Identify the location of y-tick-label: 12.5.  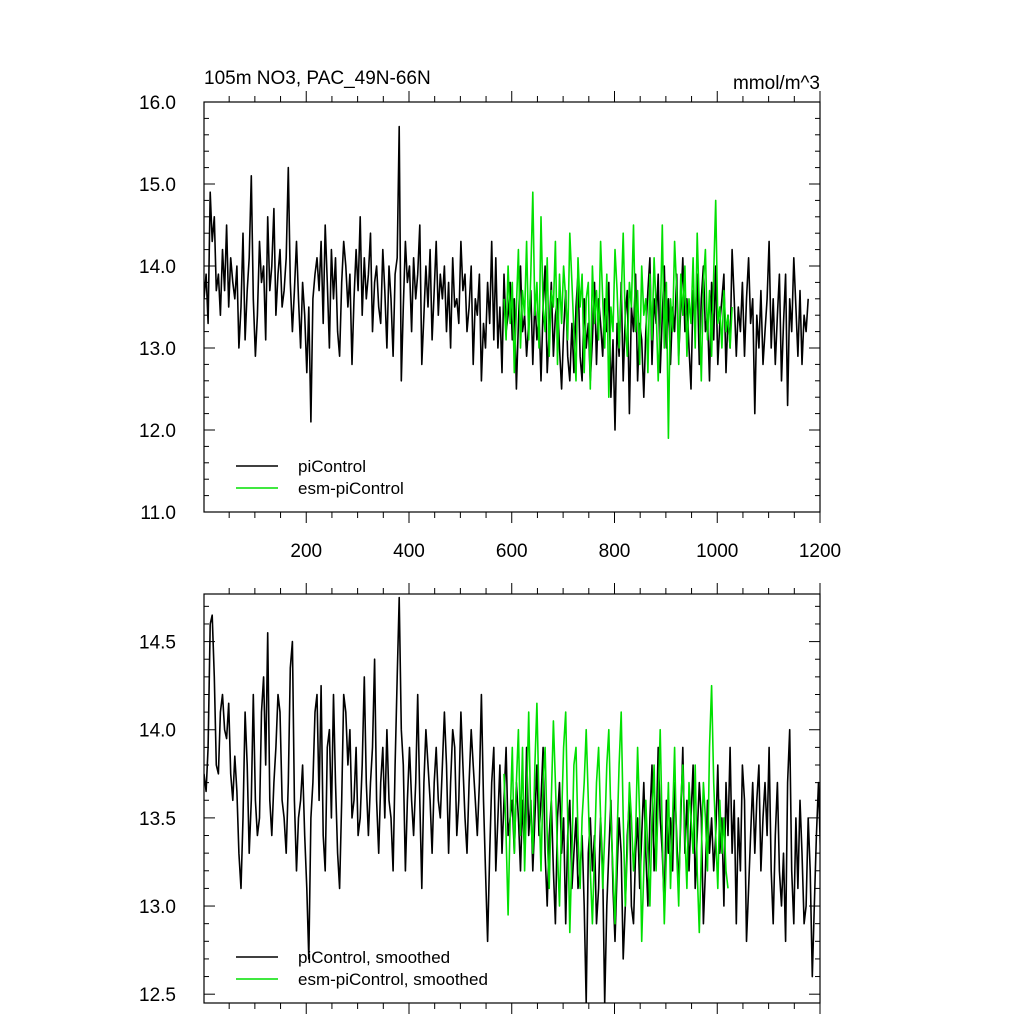
(157, 995).